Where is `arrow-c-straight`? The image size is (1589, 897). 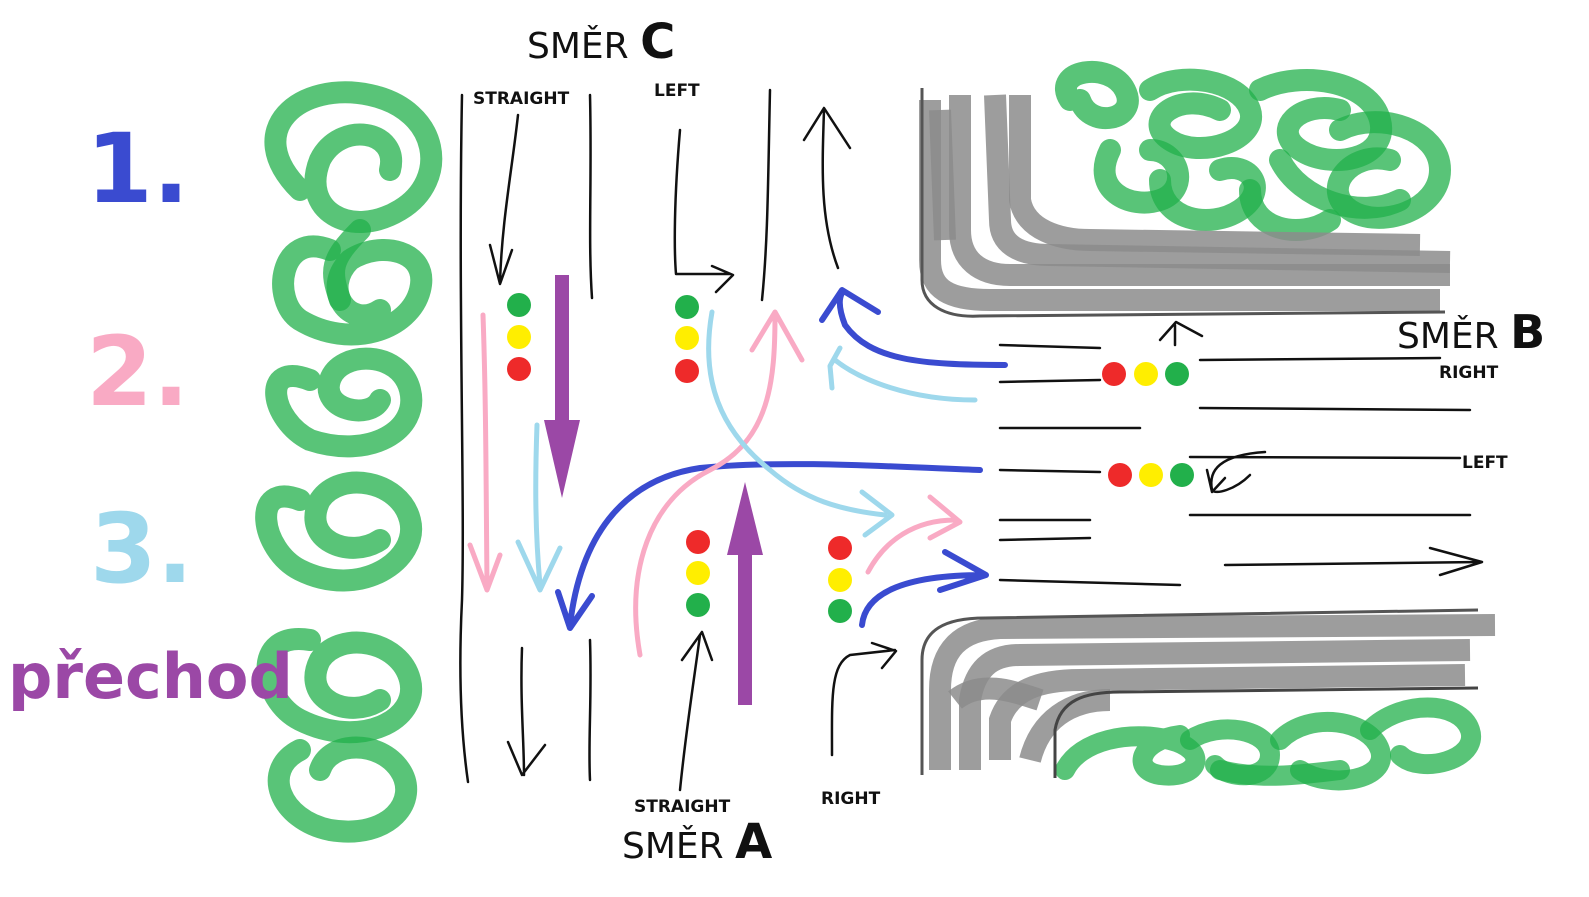
arrow-c-straight is located at coordinates (504, 199).